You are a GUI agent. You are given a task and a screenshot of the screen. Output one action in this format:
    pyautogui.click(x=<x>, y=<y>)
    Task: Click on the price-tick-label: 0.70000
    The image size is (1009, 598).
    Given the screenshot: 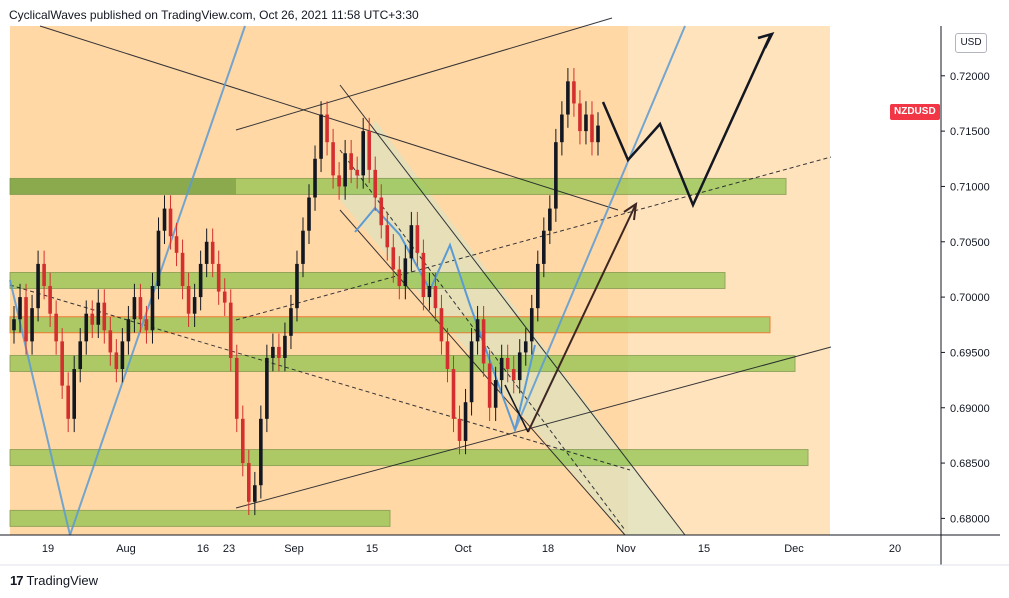 What is the action you would take?
    pyautogui.click(x=970, y=298)
    